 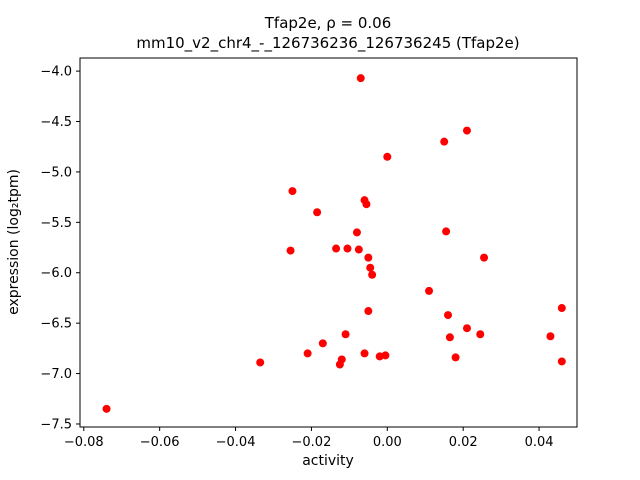 I want to click on y-axis-label: expression (log₂tpm), so click(x=14, y=242).